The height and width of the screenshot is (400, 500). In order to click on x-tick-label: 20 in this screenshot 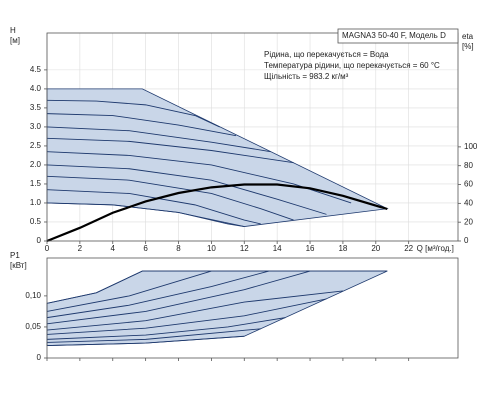, I will do `click(375, 248)`.